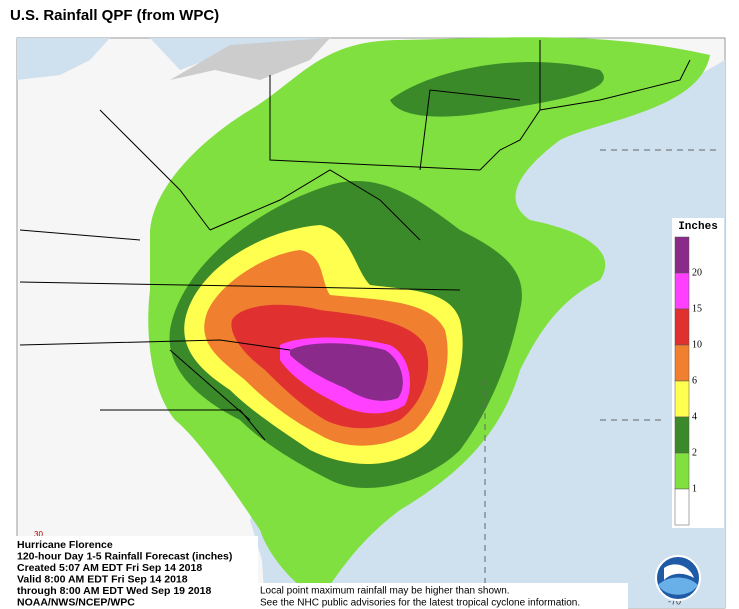 The image size is (739, 609). Describe the element at coordinates (109, 568) in the screenshot. I see `caption-line: Created 5:07 AM EDT Fri Sep 14 2018` at that location.